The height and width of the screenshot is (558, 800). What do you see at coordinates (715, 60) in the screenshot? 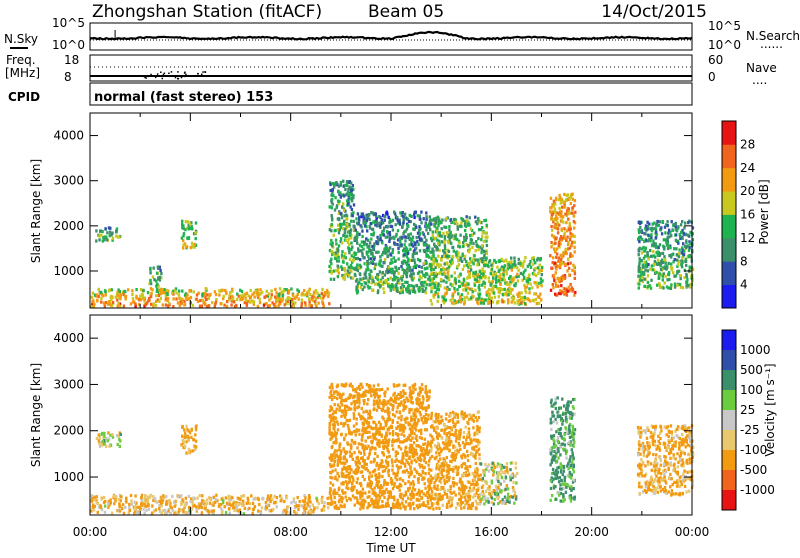
I see `nave-tick-high: 60` at bounding box center [715, 60].